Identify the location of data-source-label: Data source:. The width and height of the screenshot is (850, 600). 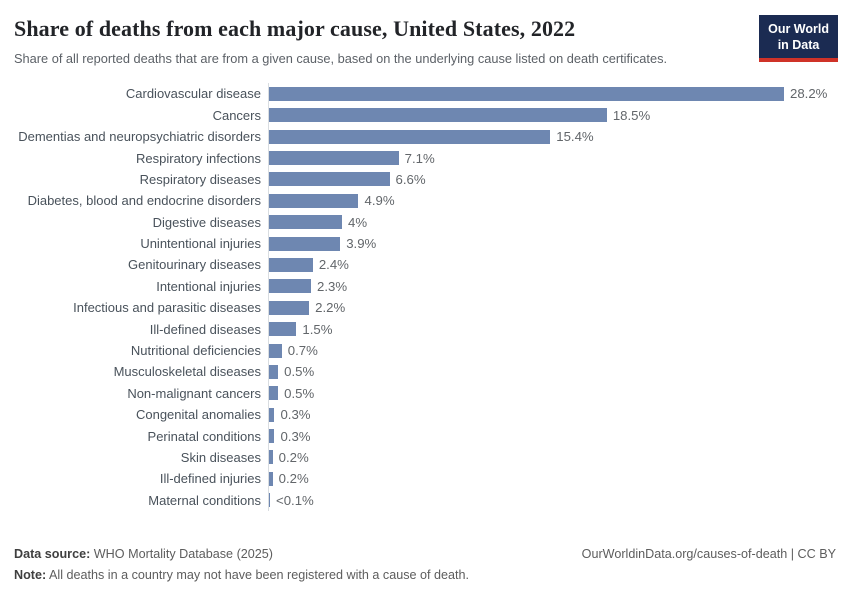
(52, 553).